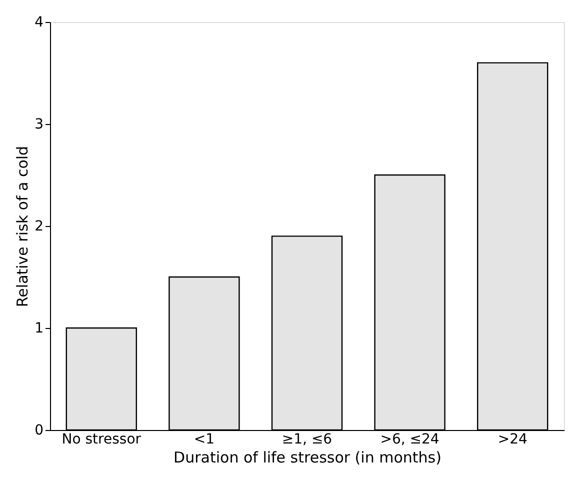 This screenshot has height=480, width=579. What do you see at coordinates (39, 328) in the screenshot?
I see `y-tick-label: 1` at bounding box center [39, 328].